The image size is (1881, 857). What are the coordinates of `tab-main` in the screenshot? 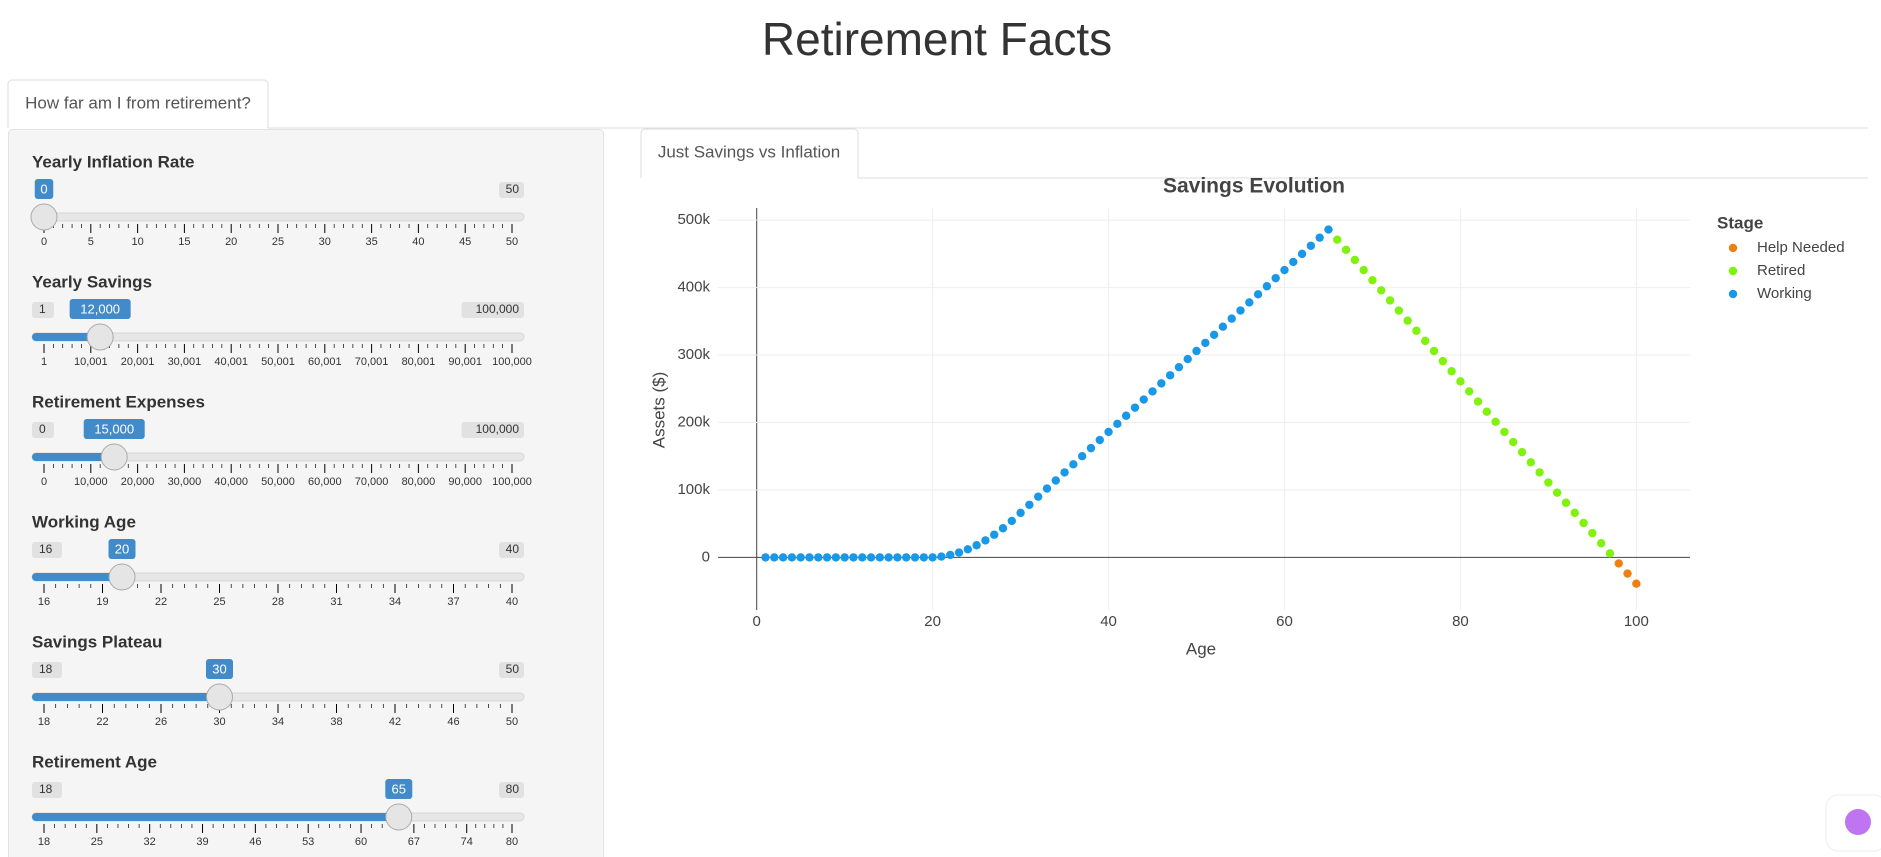 It's located at (138, 103).